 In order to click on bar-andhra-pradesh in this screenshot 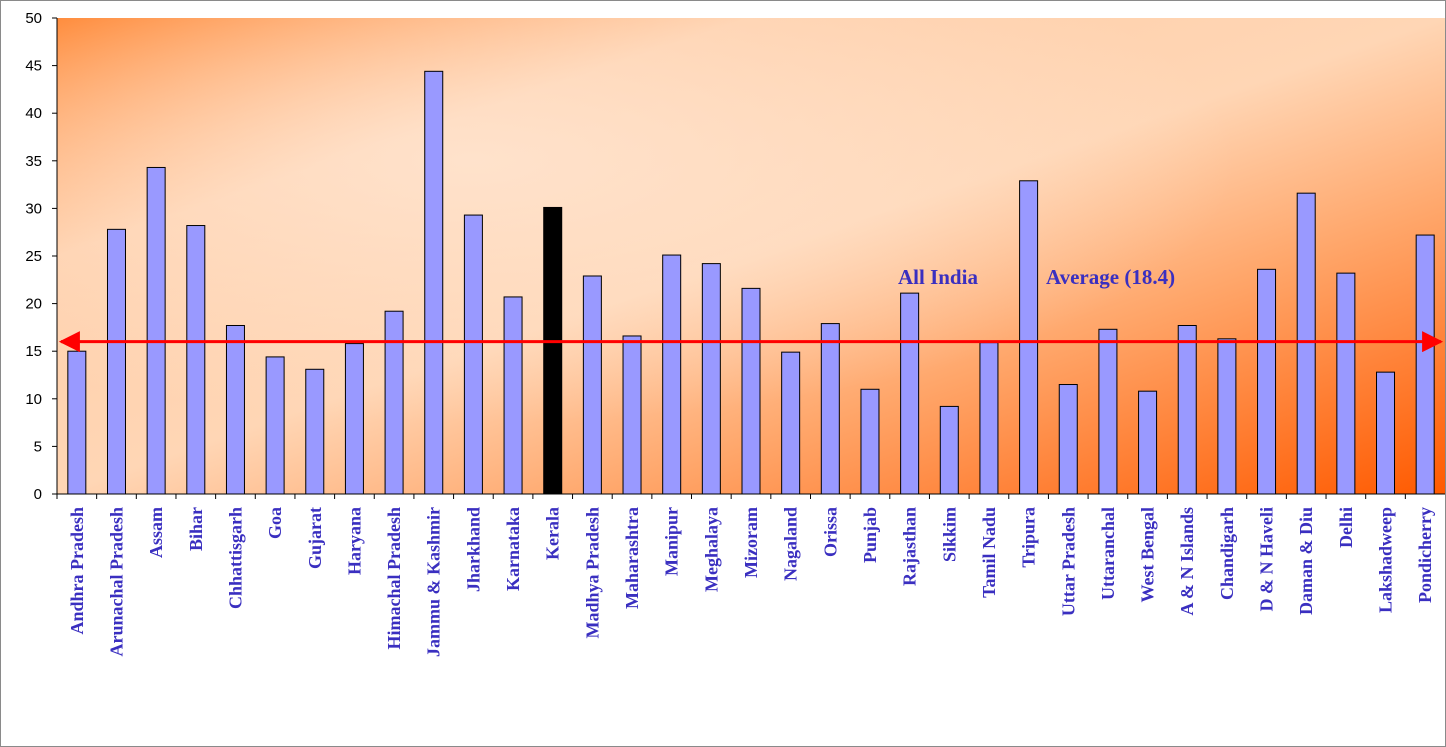, I will do `click(77, 422)`.